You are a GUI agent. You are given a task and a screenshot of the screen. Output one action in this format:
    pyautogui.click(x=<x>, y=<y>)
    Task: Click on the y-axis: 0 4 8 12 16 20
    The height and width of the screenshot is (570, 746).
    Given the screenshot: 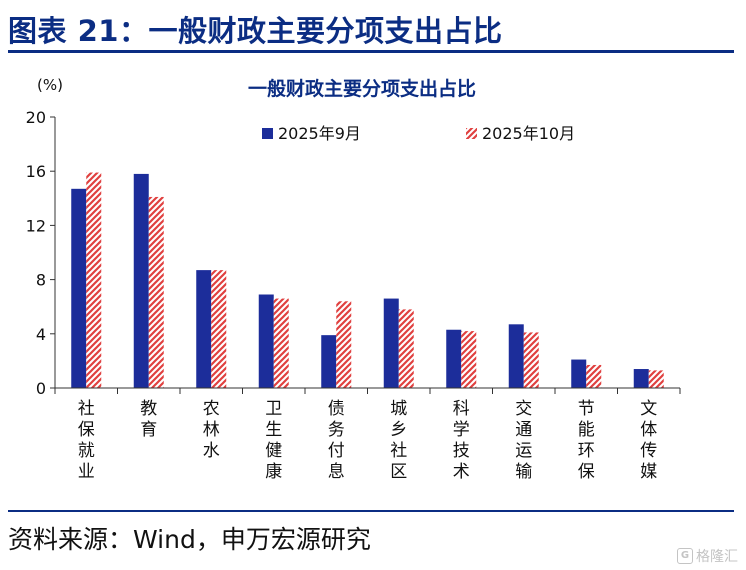 What is the action you would take?
    pyautogui.click(x=41, y=253)
    